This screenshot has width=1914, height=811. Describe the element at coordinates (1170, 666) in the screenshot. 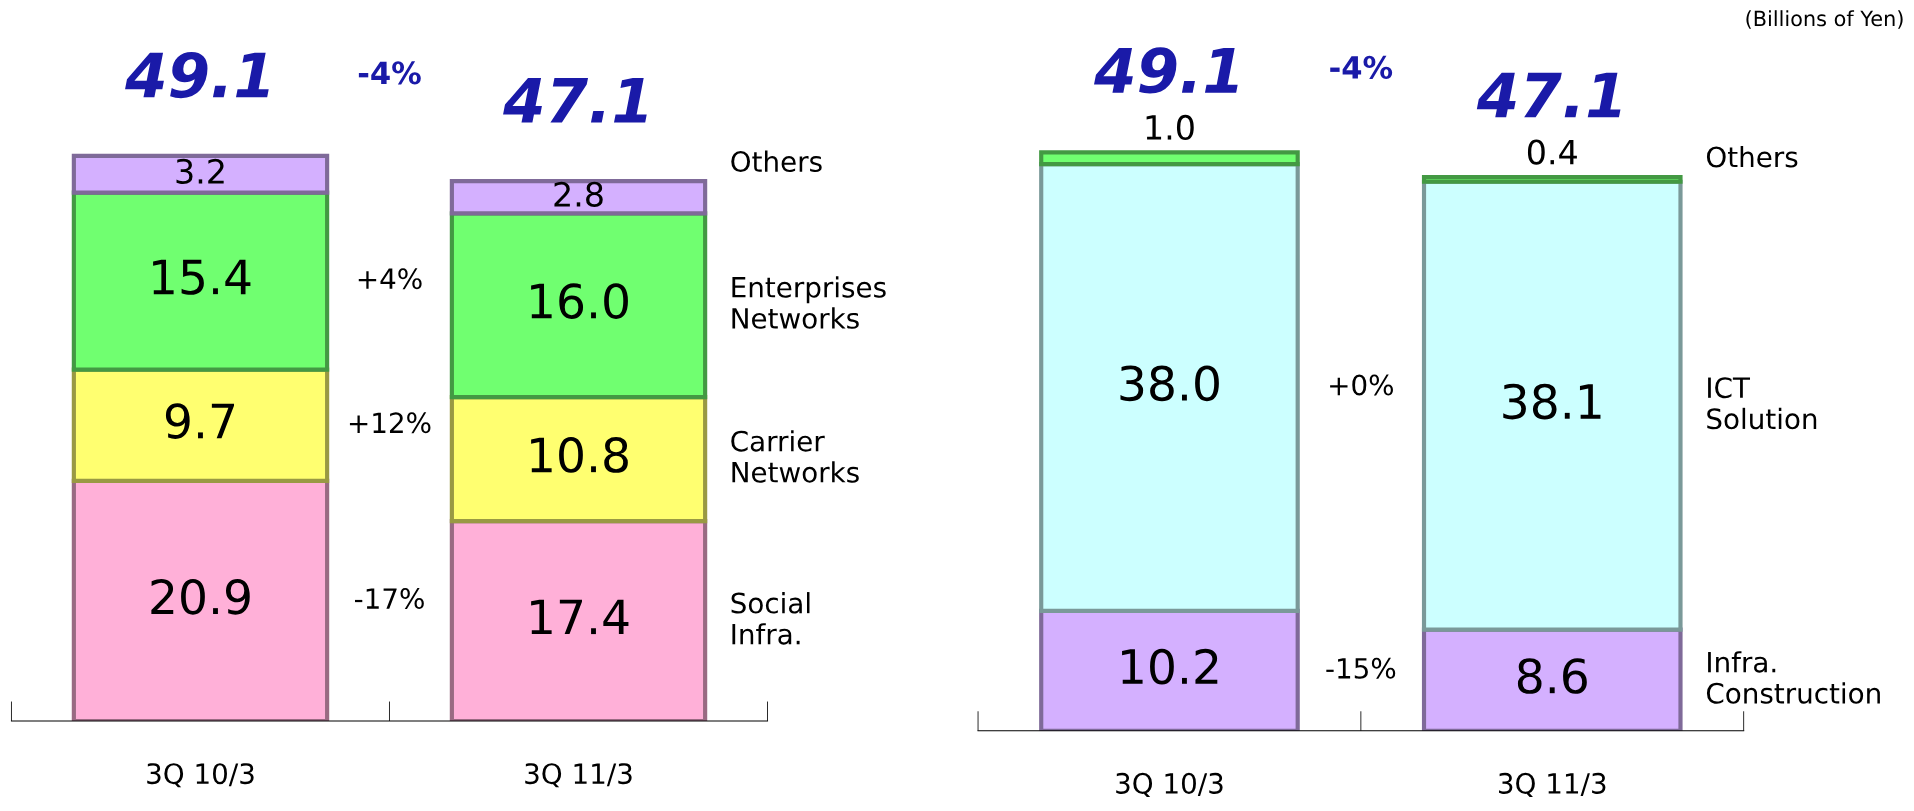

I see `data-label: 10.2` at that location.